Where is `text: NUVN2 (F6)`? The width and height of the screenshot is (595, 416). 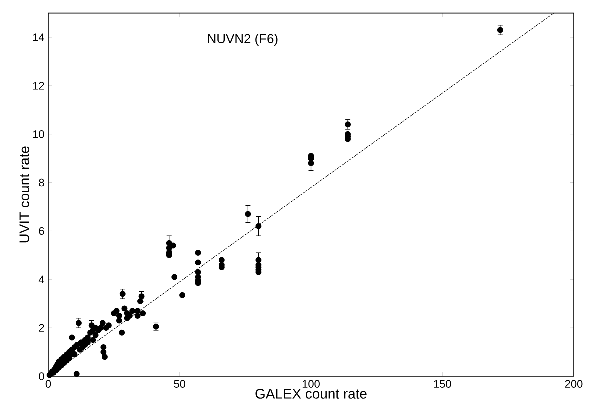
text: NUVN2 (F6) is located at coordinates (243, 40).